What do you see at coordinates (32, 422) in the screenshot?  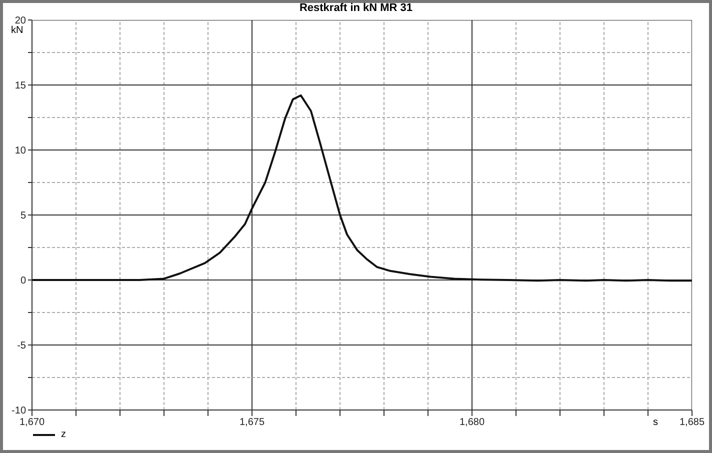 I see `x-tick-label: 1,670` at bounding box center [32, 422].